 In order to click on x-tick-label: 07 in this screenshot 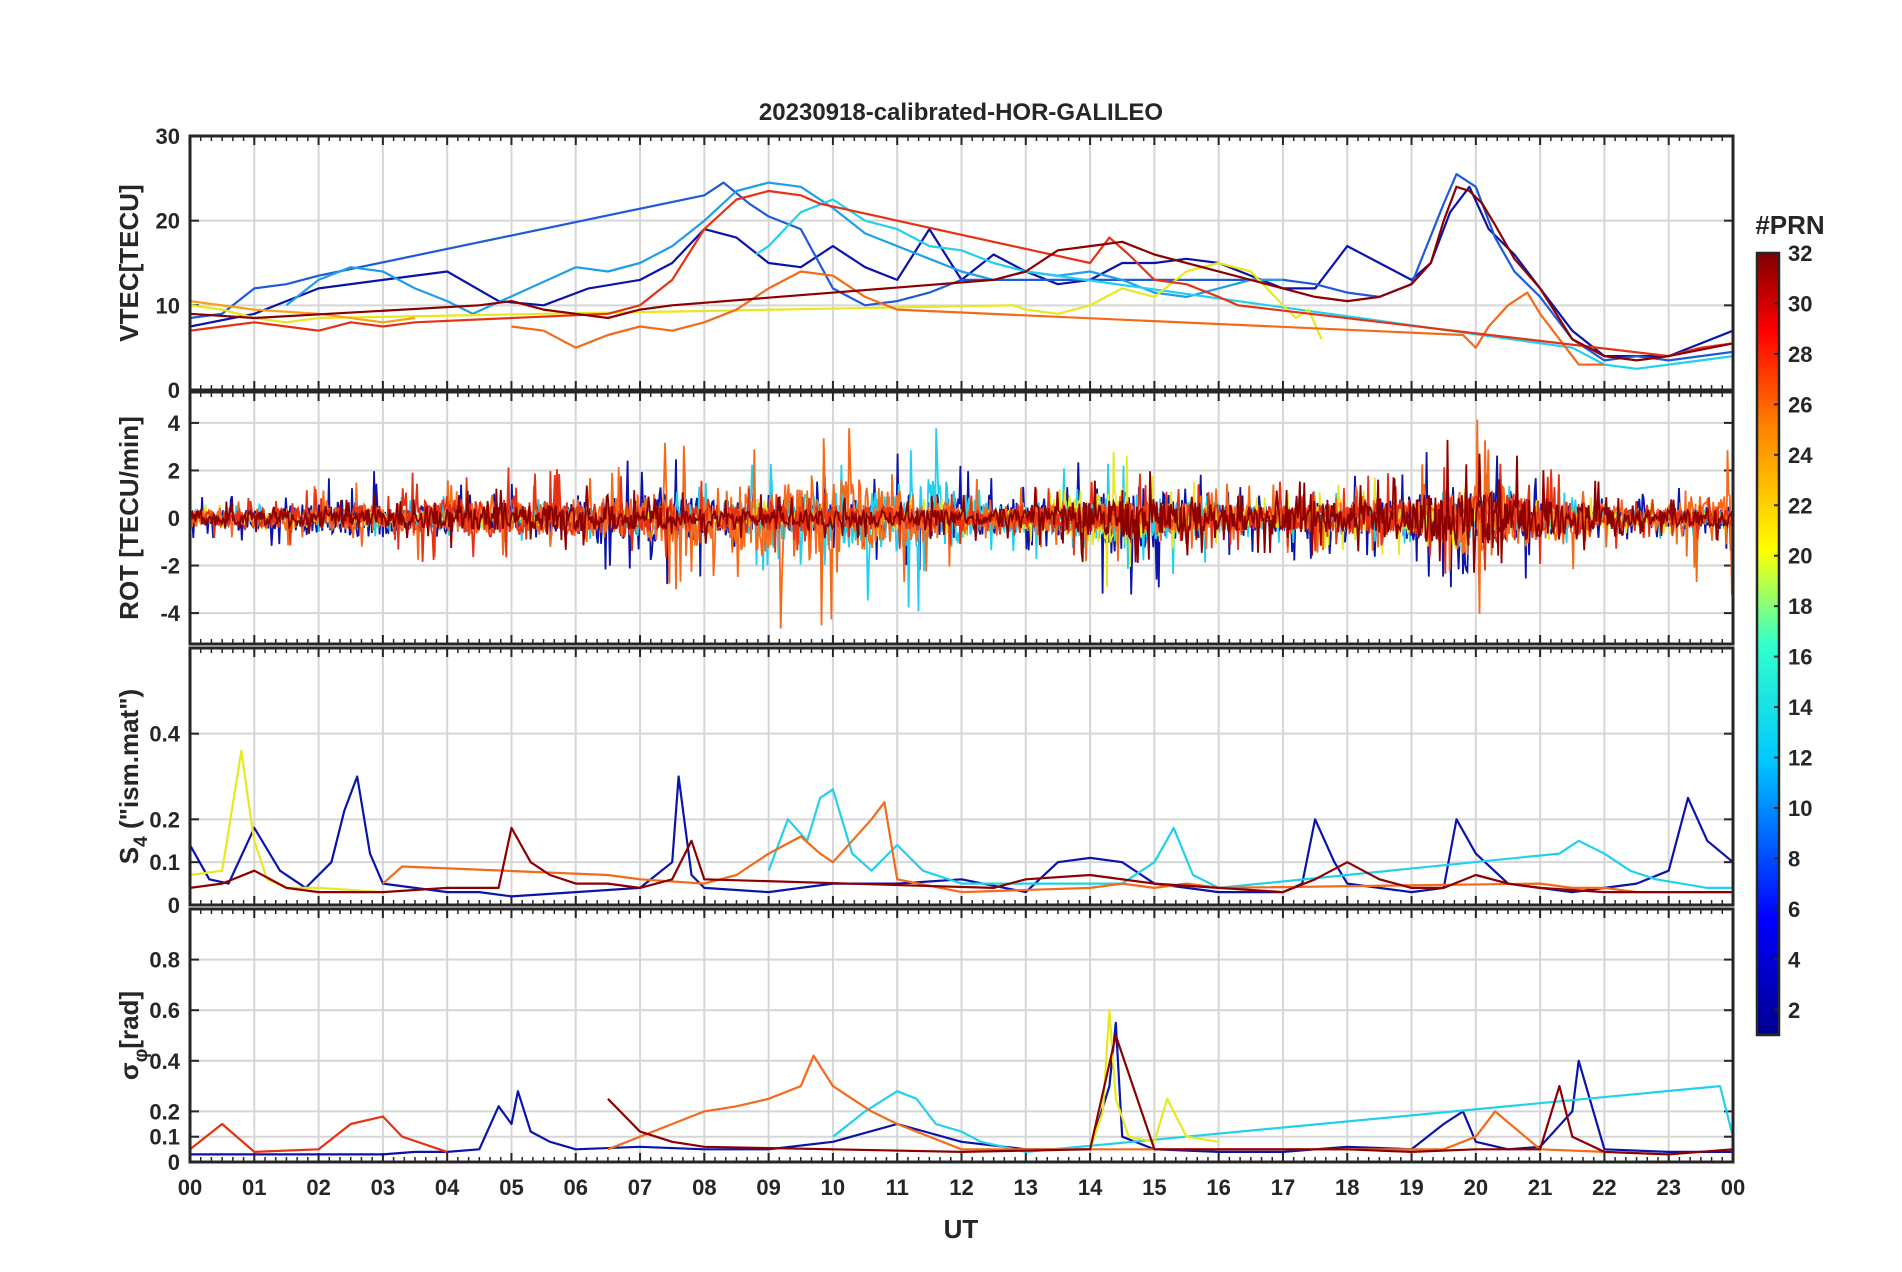, I will do `click(640, 1187)`.